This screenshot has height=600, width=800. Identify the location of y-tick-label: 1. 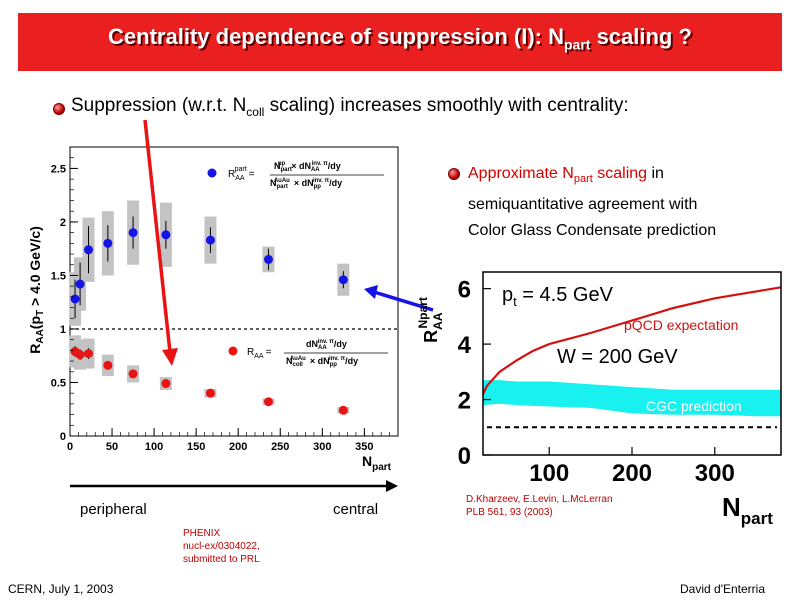
(63, 330).